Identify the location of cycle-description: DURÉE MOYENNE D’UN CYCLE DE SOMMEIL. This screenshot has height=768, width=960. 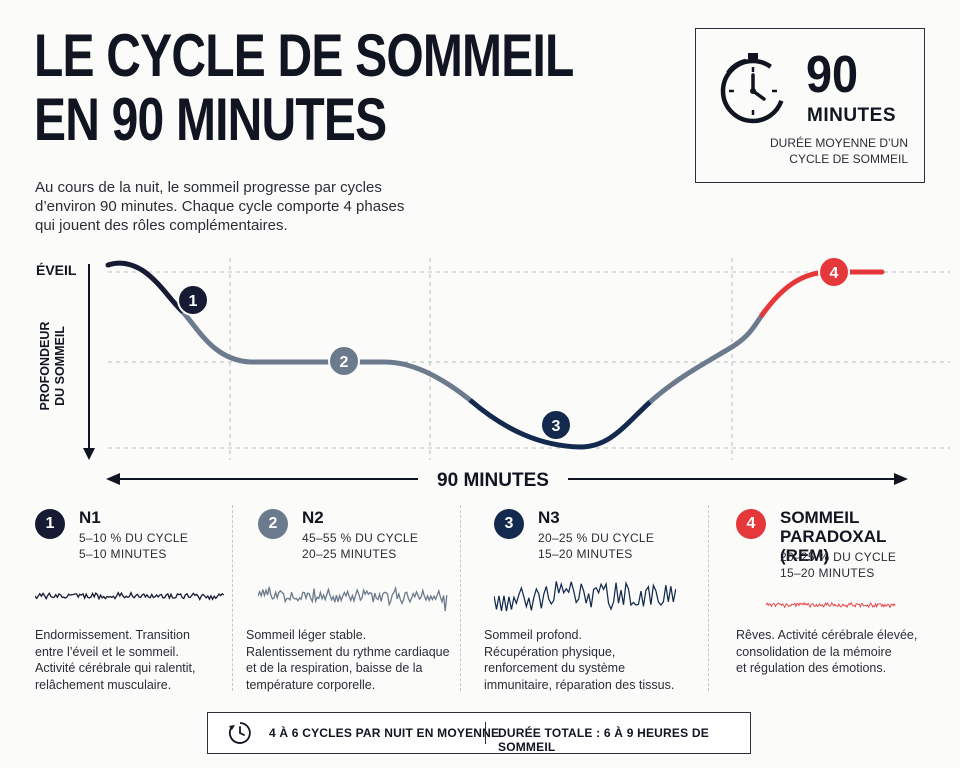
(838, 151).